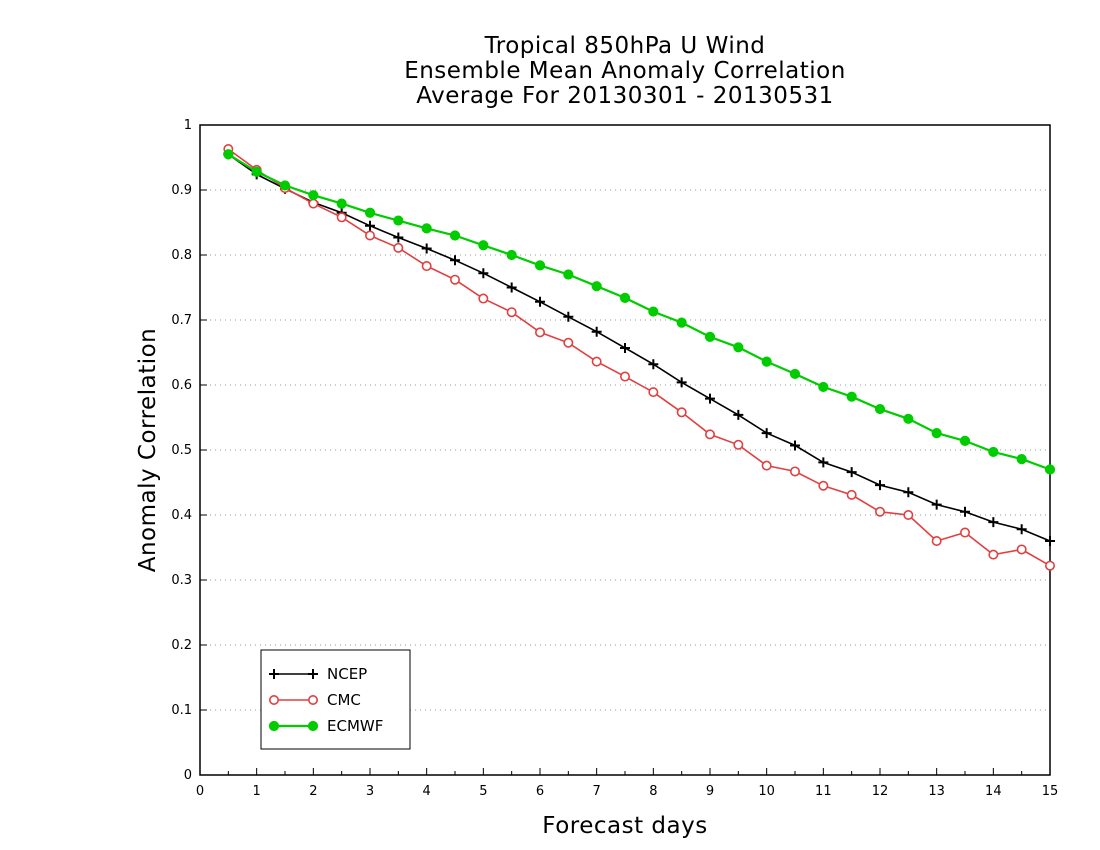  Describe the element at coordinates (540, 791) in the screenshot. I see `x-tick-label: 6` at that location.